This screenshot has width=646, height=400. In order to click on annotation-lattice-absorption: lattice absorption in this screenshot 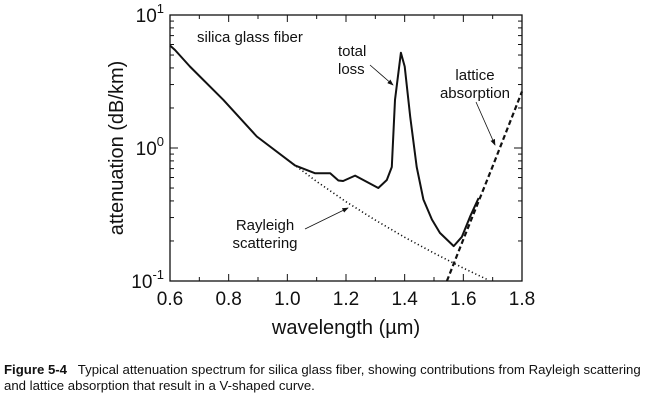, I will do `click(475, 84)`.